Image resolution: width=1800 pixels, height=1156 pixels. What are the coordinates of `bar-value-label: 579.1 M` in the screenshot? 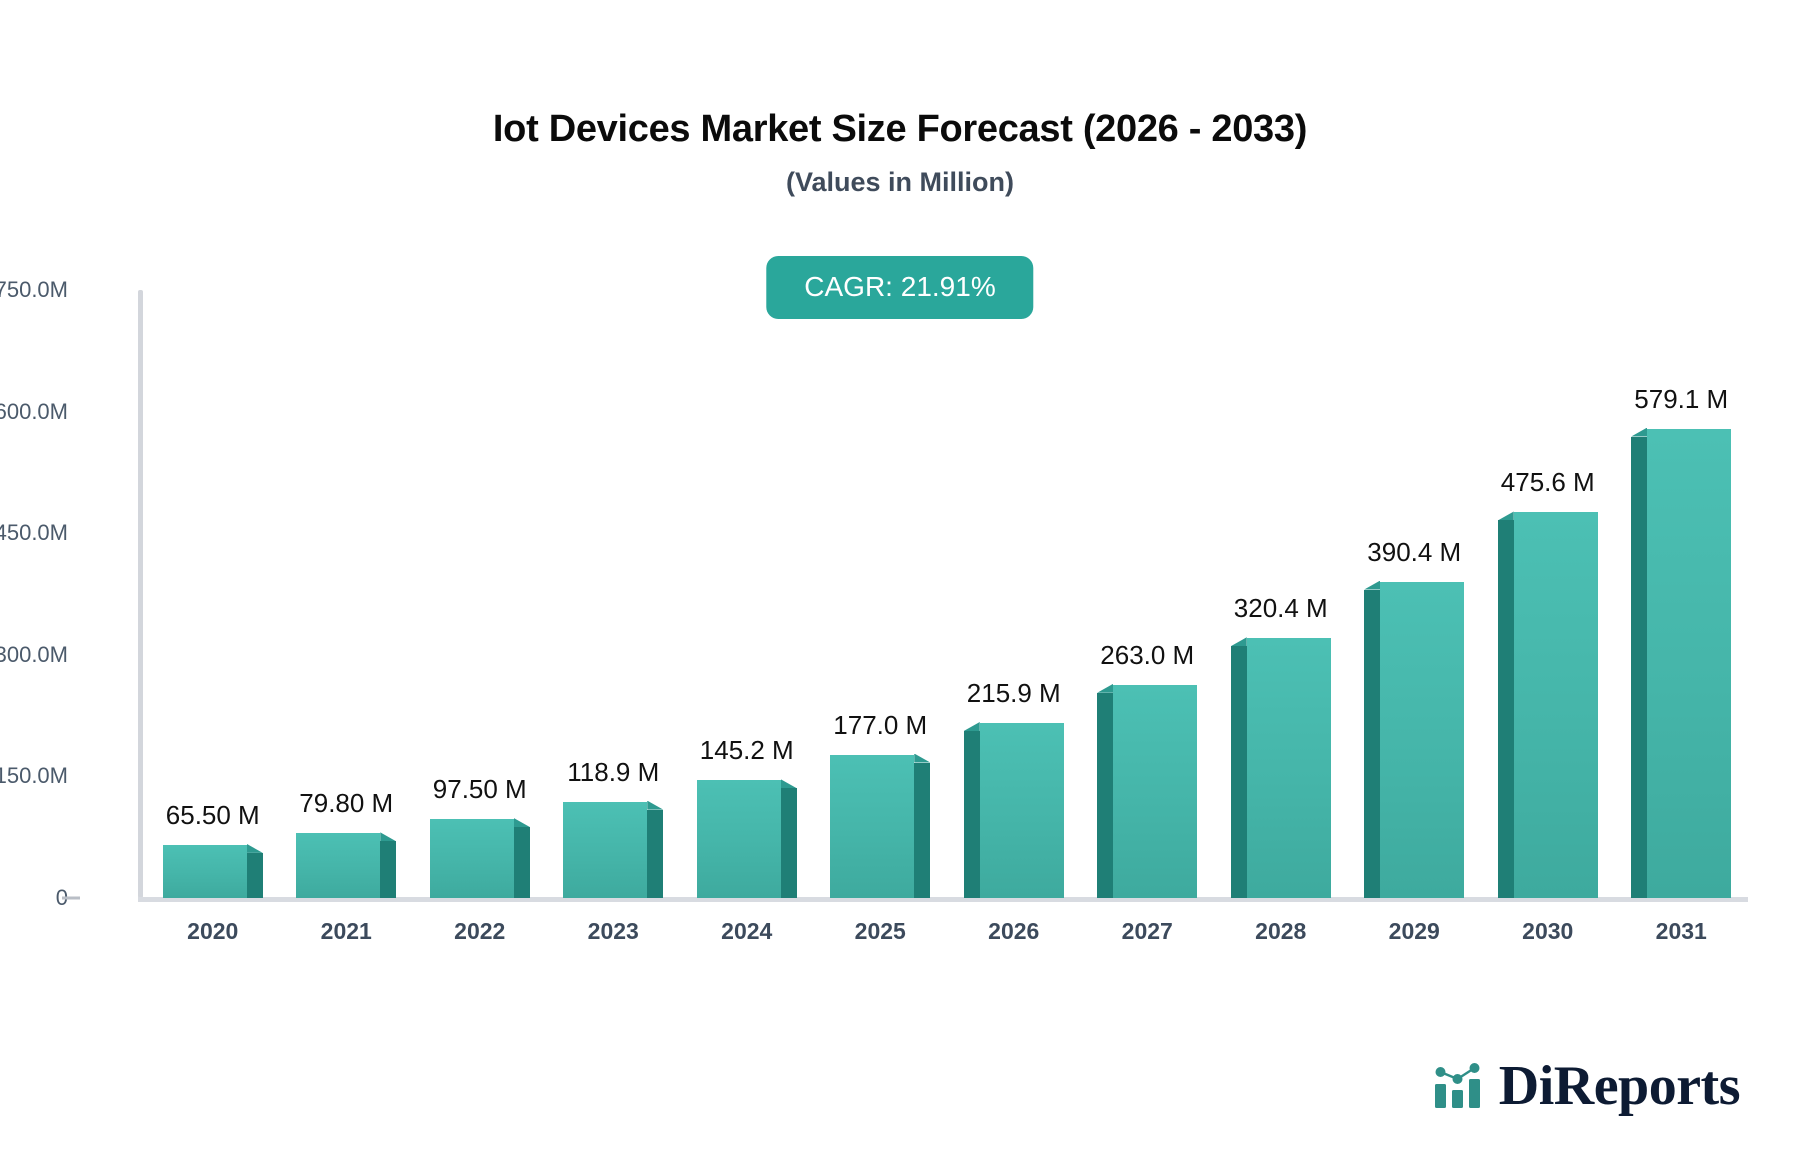 It's located at (1681, 398).